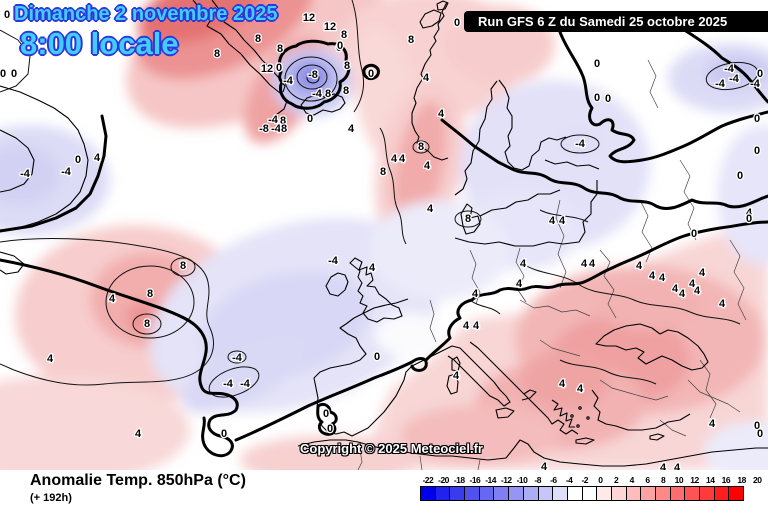 Image resolution: width=768 pixels, height=512 pixels. What do you see at coordinates (553, 480) in the screenshot?
I see `scale-tick-label: -6` at bounding box center [553, 480].